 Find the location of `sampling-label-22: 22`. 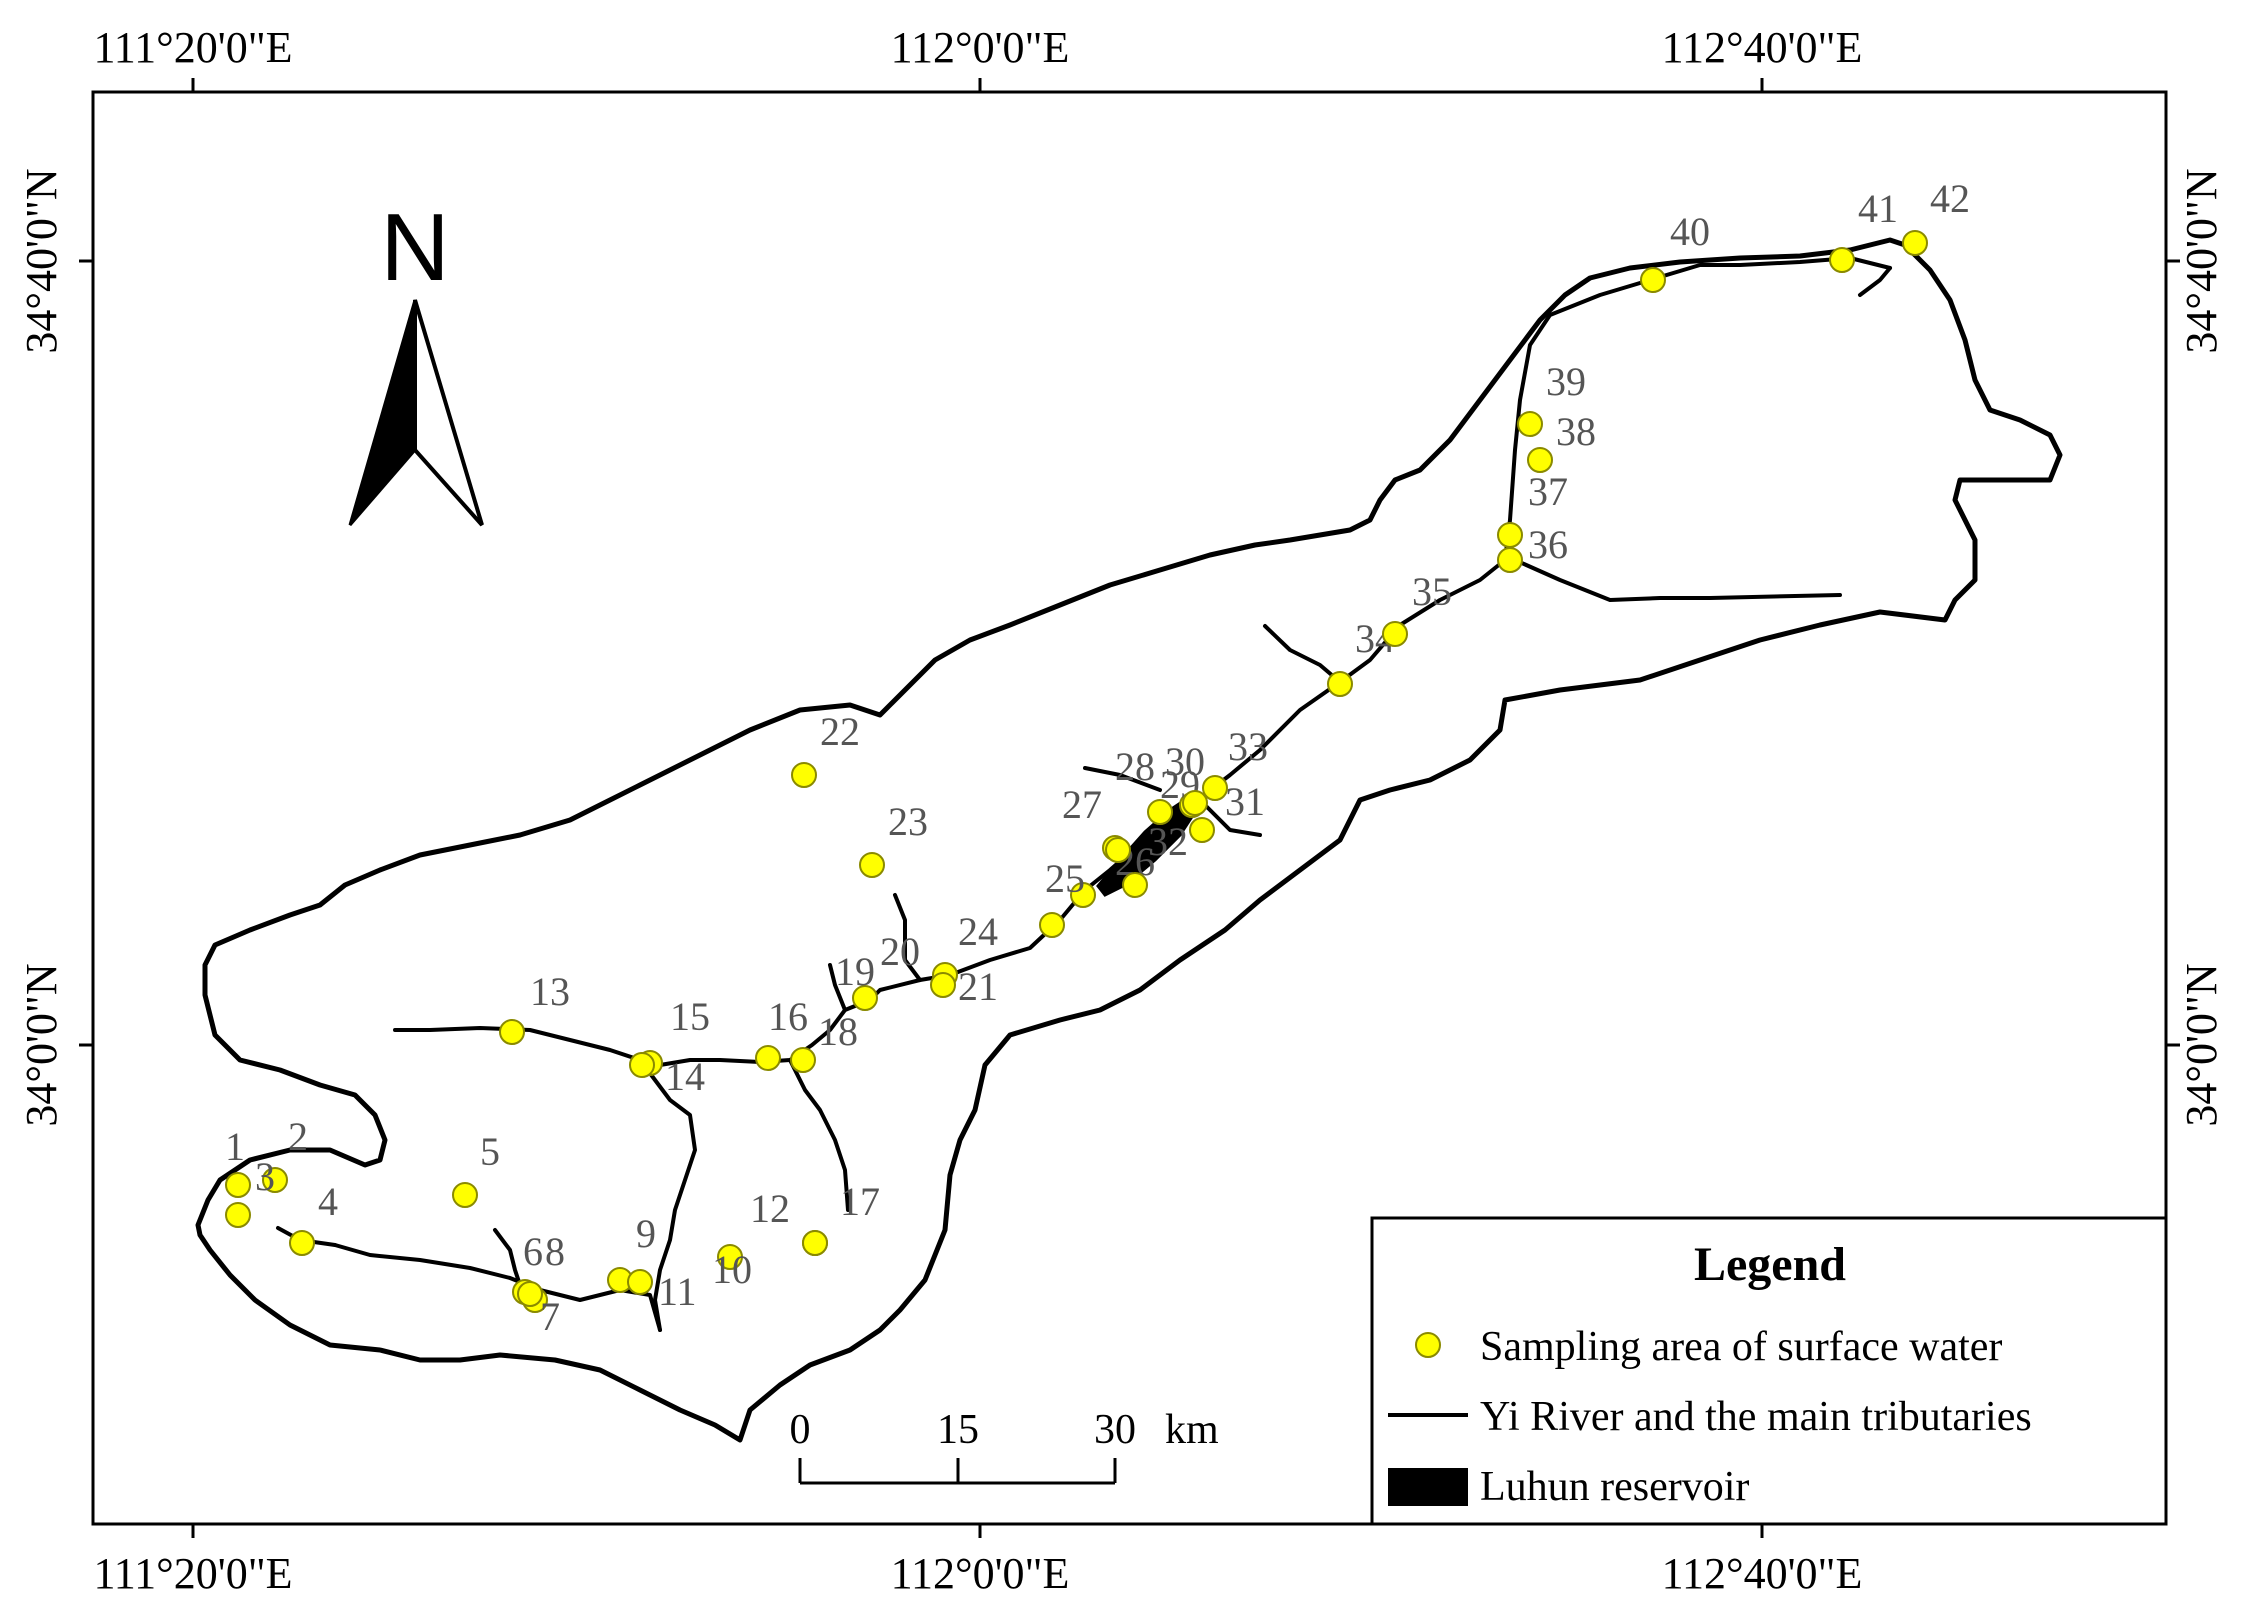

sampling-label-22: 22 is located at coordinates (840, 731).